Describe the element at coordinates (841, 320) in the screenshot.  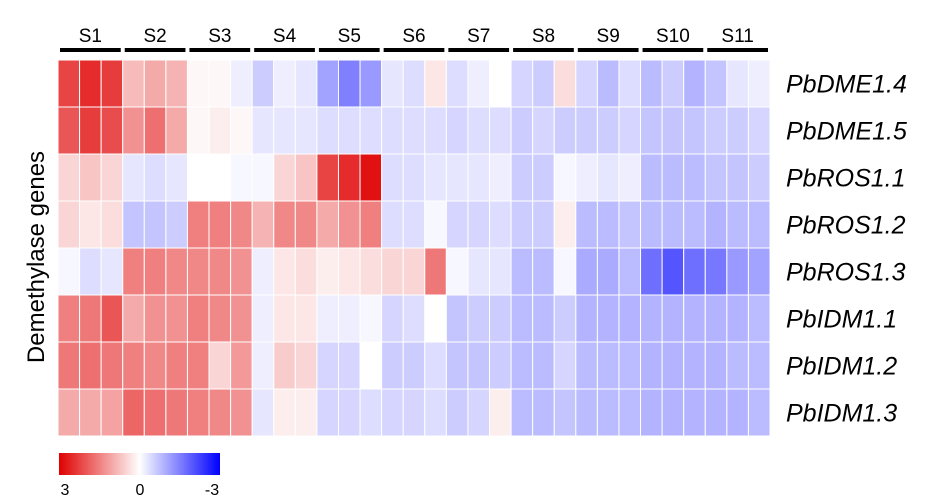
I see `row-label: PbIDM1.1` at that location.